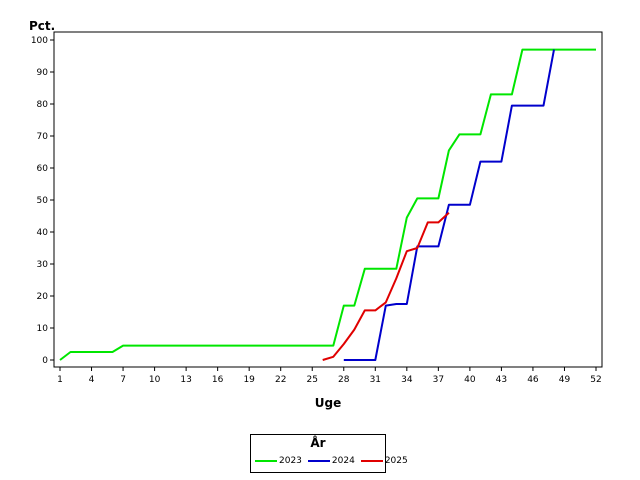 Image resolution: width=640 pixels, height=480 pixels. Describe the element at coordinates (595, 380) in the screenshot. I see `x-tick-label: 52` at that location.